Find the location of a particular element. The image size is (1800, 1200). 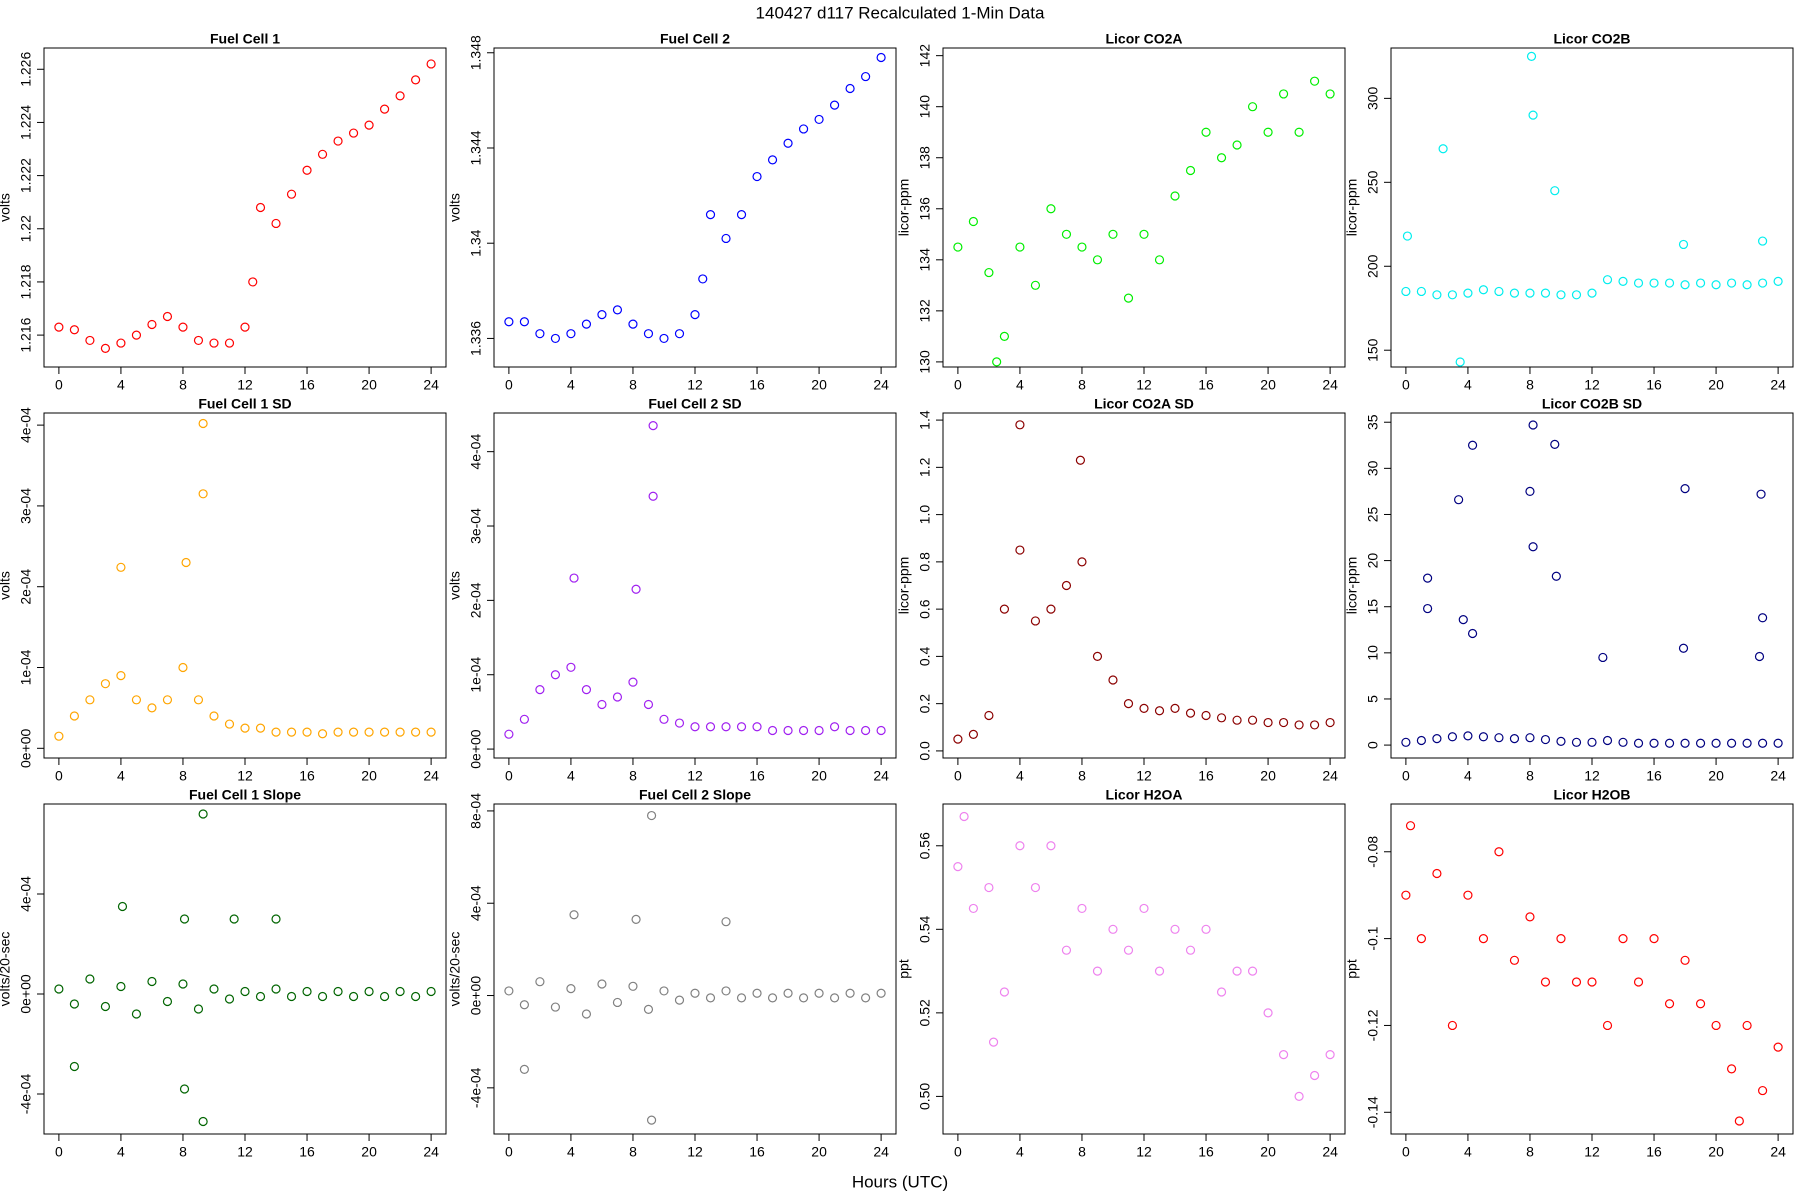

y-axis-label: licor-ppm is located at coordinates (1352, 586).